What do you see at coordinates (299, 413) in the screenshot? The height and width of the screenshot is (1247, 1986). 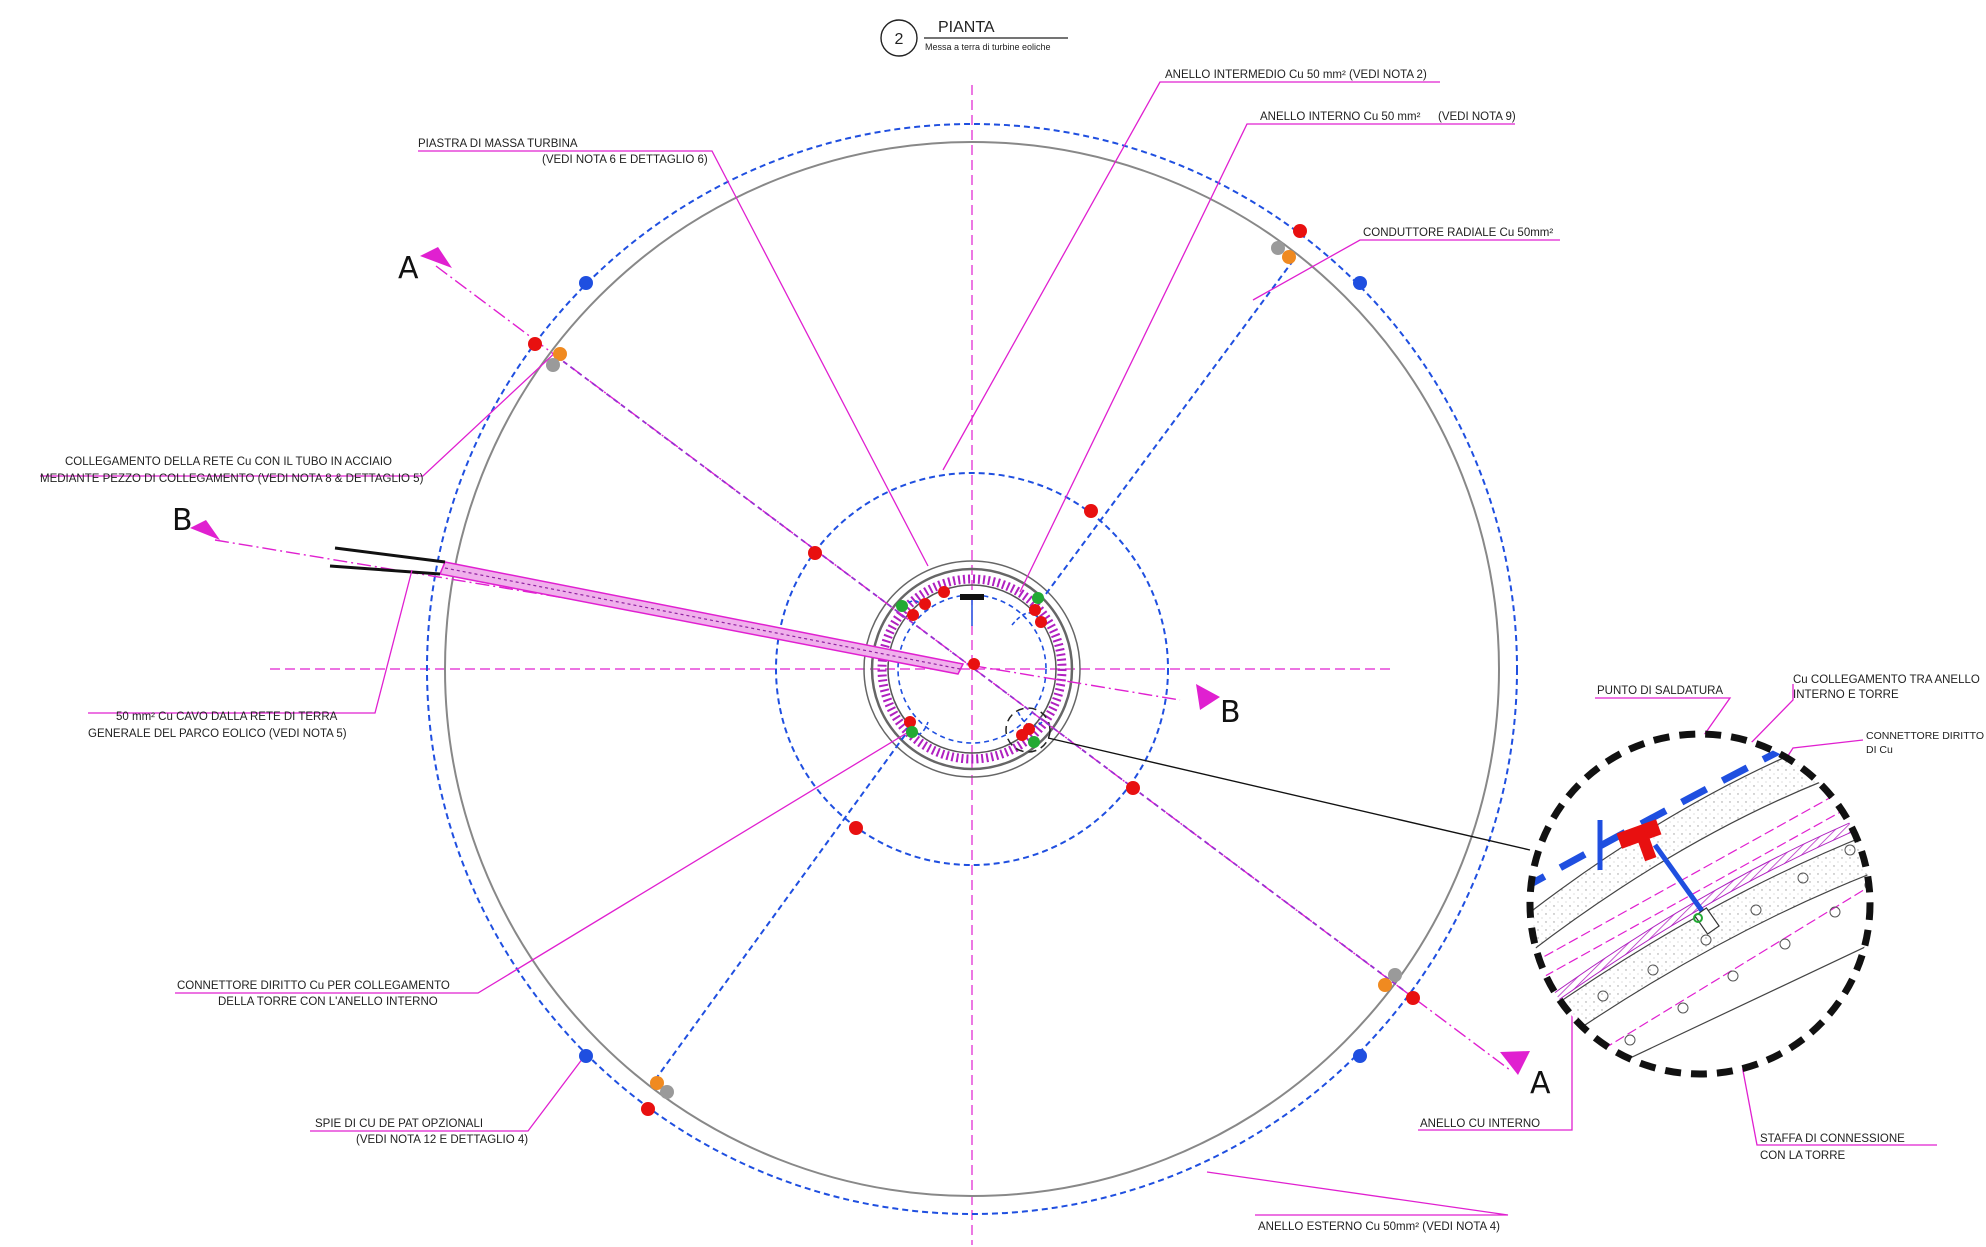 I see `leader-collegamento` at bounding box center [299, 413].